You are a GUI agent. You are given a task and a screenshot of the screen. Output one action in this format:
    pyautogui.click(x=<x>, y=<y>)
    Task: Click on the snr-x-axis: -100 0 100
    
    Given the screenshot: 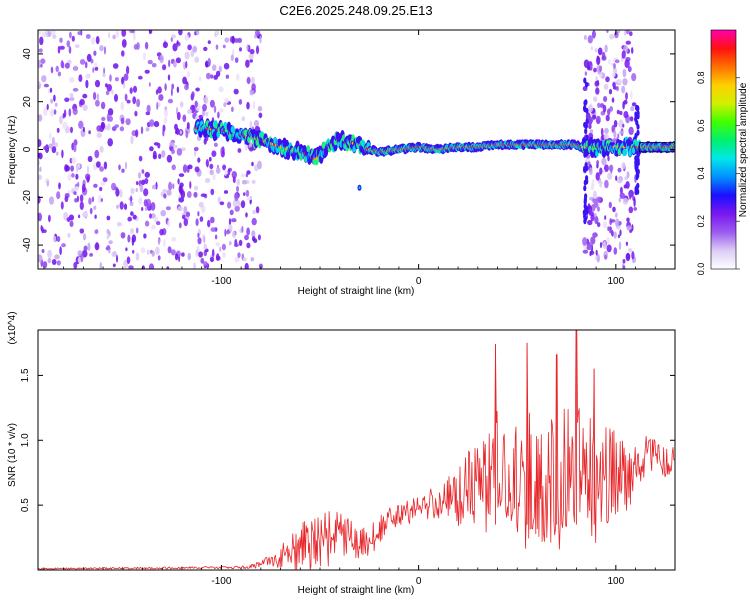 What is the action you would take?
    pyautogui.click(x=359, y=576)
    